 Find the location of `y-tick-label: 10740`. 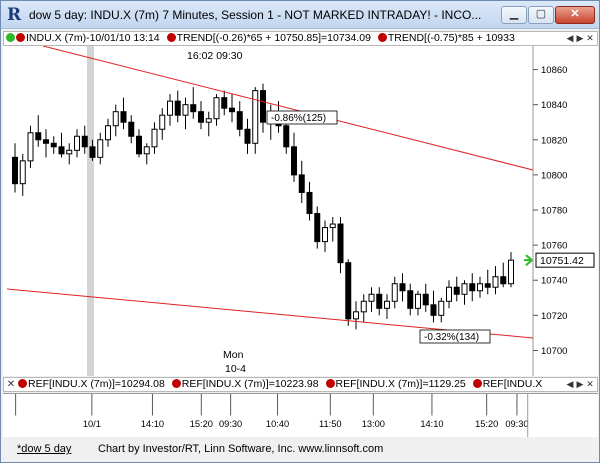

y-tick-label: 10740 is located at coordinates (554, 281).